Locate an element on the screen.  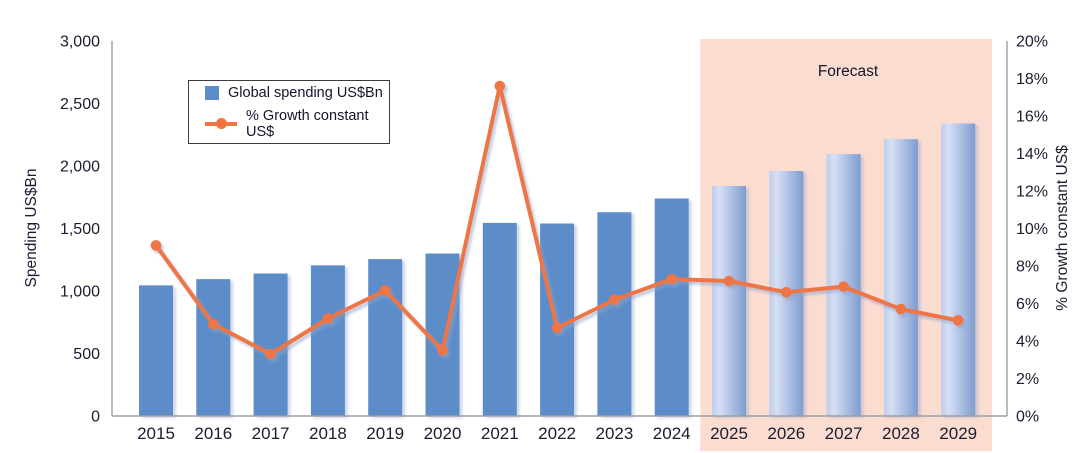
bar-2028 is located at coordinates (900, 277).